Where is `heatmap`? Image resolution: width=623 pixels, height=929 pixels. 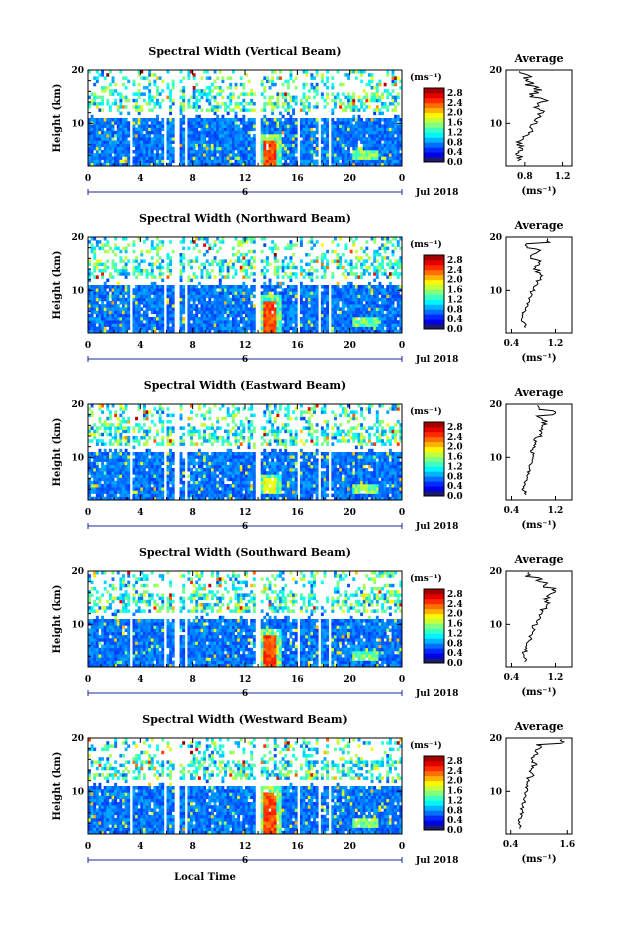 heatmap is located at coordinates (245, 118).